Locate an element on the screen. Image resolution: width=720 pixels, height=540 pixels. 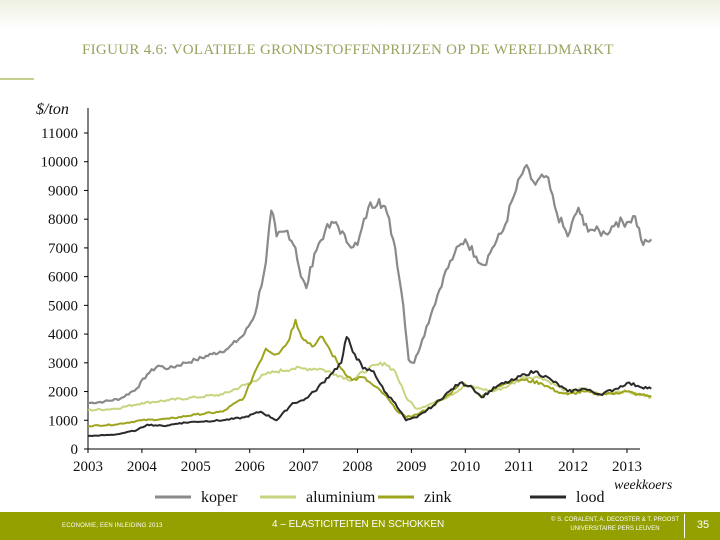
x-tick-label: 2007 is located at coordinates (304, 467).